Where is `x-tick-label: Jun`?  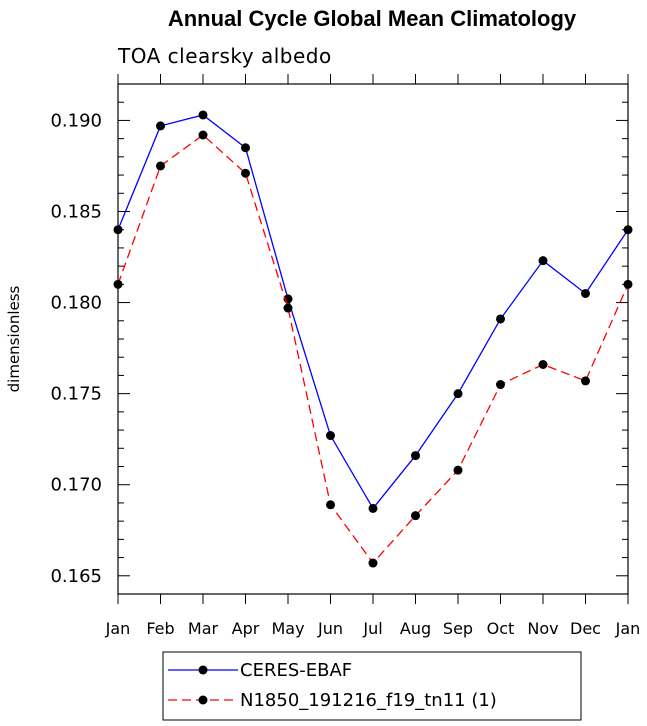 x-tick-label: Jun is located at coordinates (330, 628).